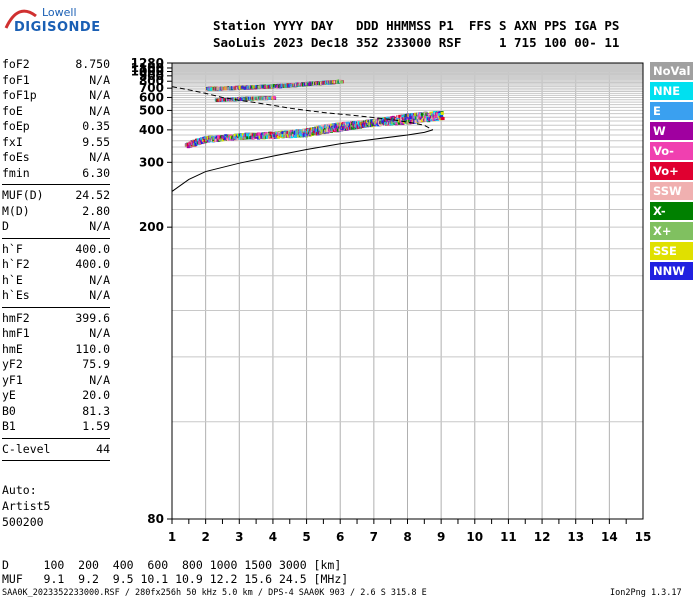 This screenshot has width=700, height=600. Describe the element at coordinates (57, 27) in the screenshot. I see `logo-line2: DIGISONDE` at that location.